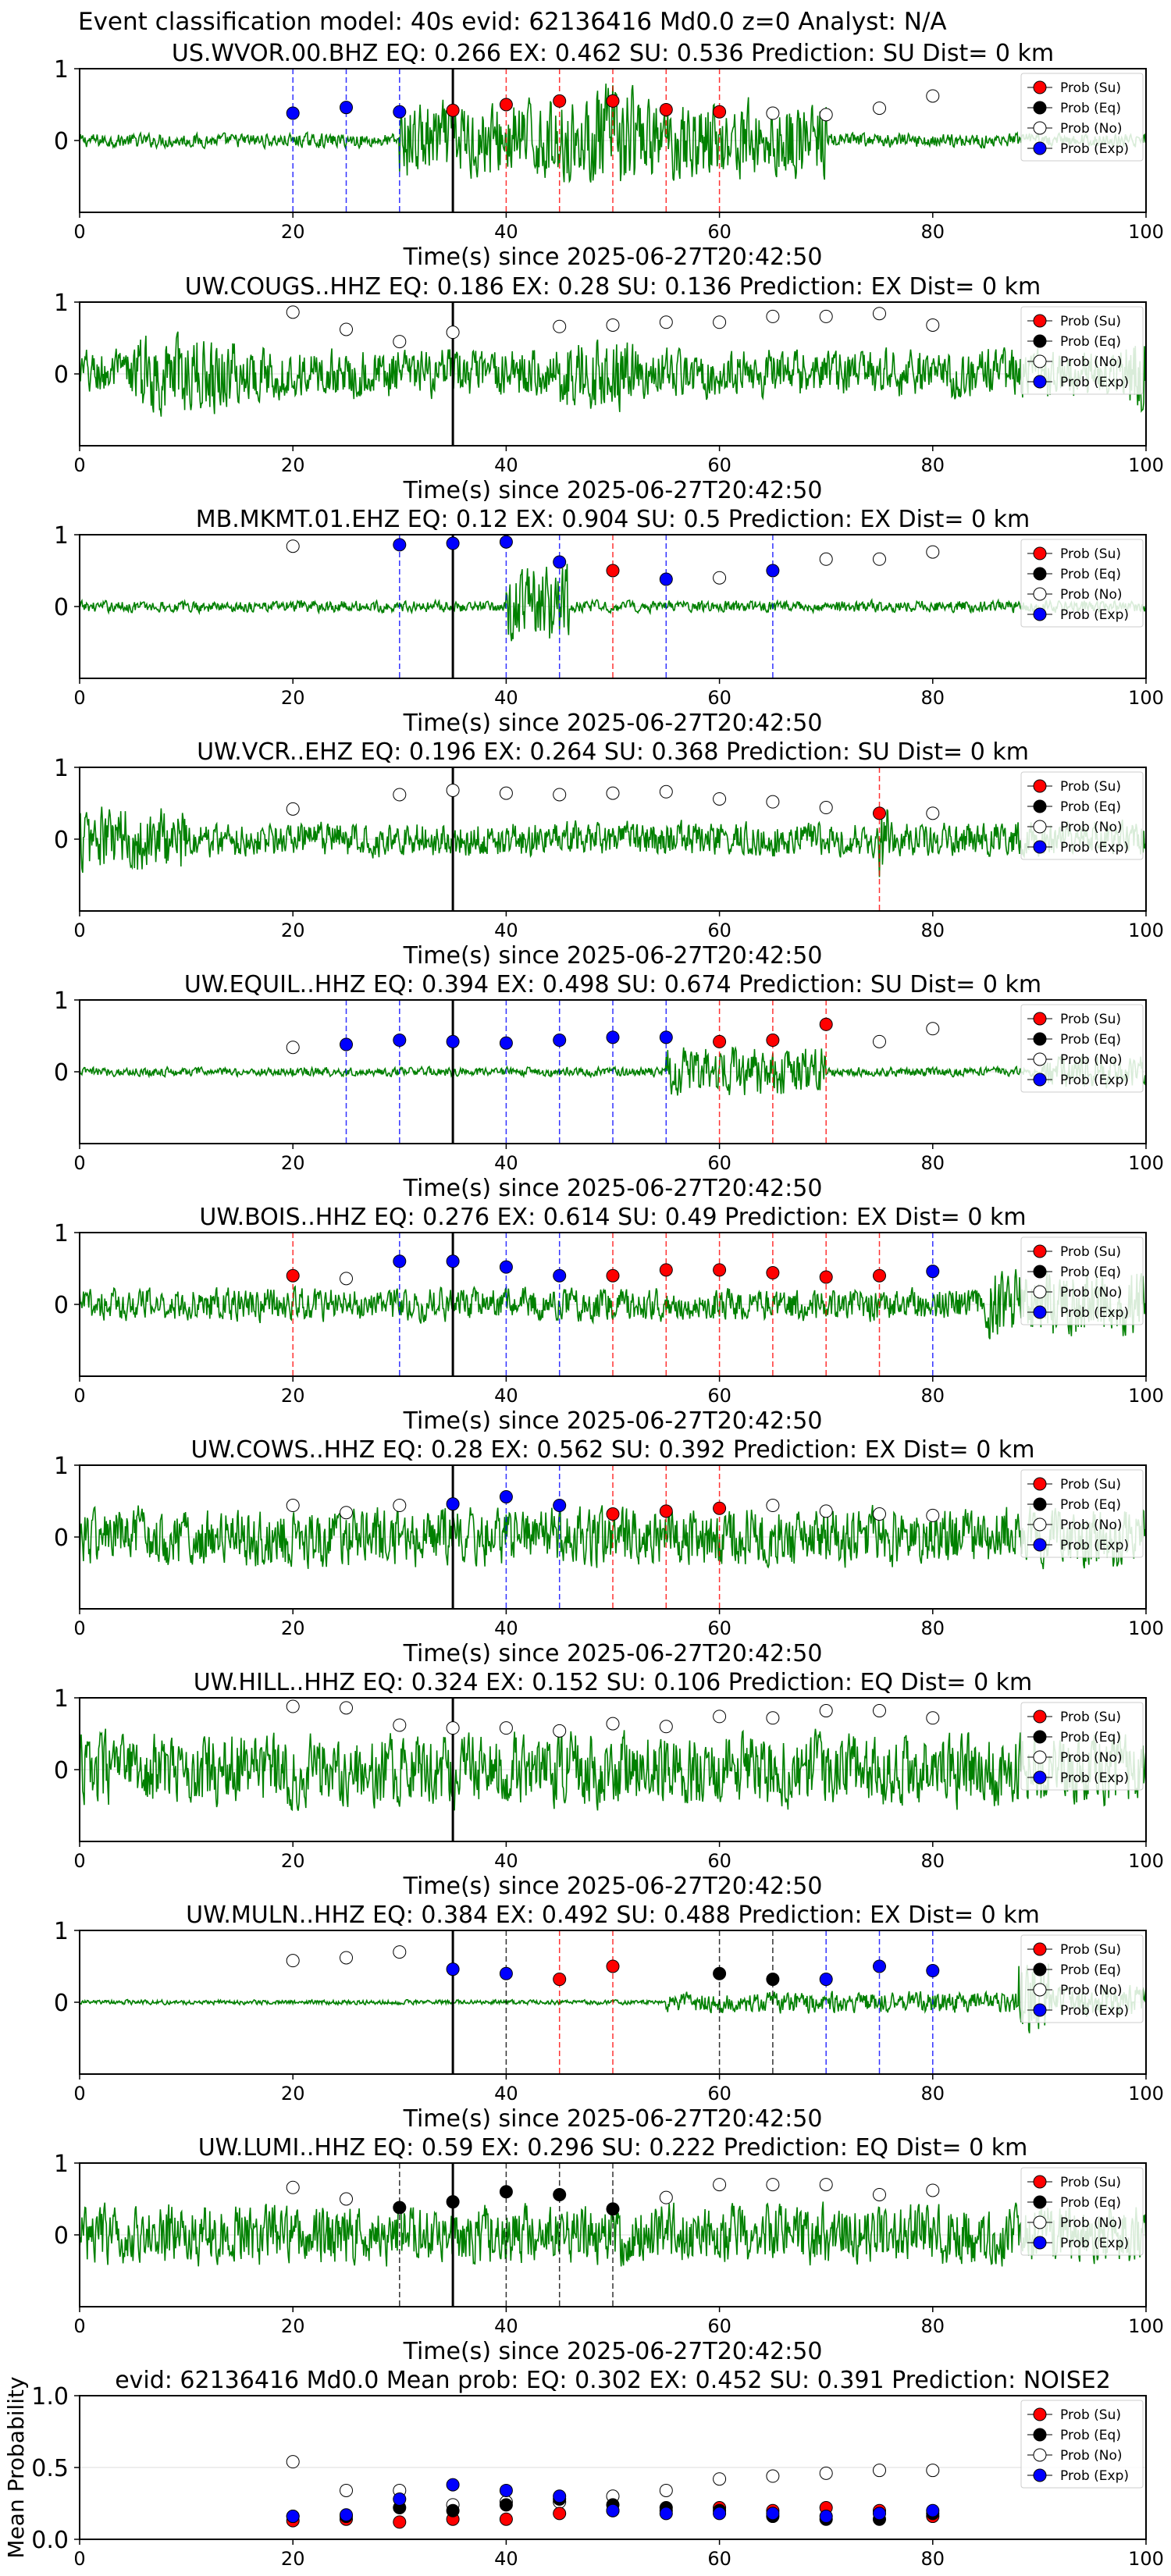  Describe the element at coordinates (933, 1861) in the screenshot. I see `x-tick-label: 80` at that location.